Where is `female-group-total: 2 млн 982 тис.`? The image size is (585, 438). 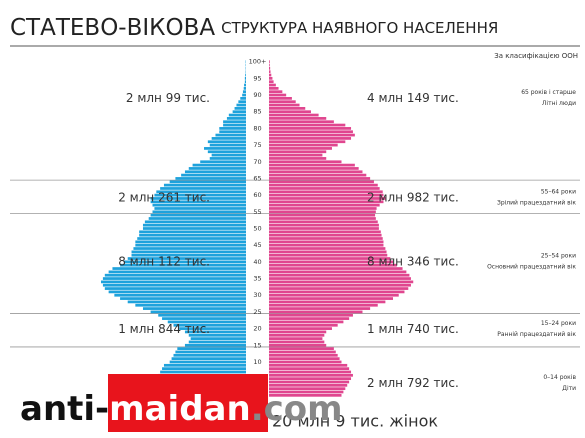
female-group-total: 2 млн 982 тис. is located at coordinates (413, 197).